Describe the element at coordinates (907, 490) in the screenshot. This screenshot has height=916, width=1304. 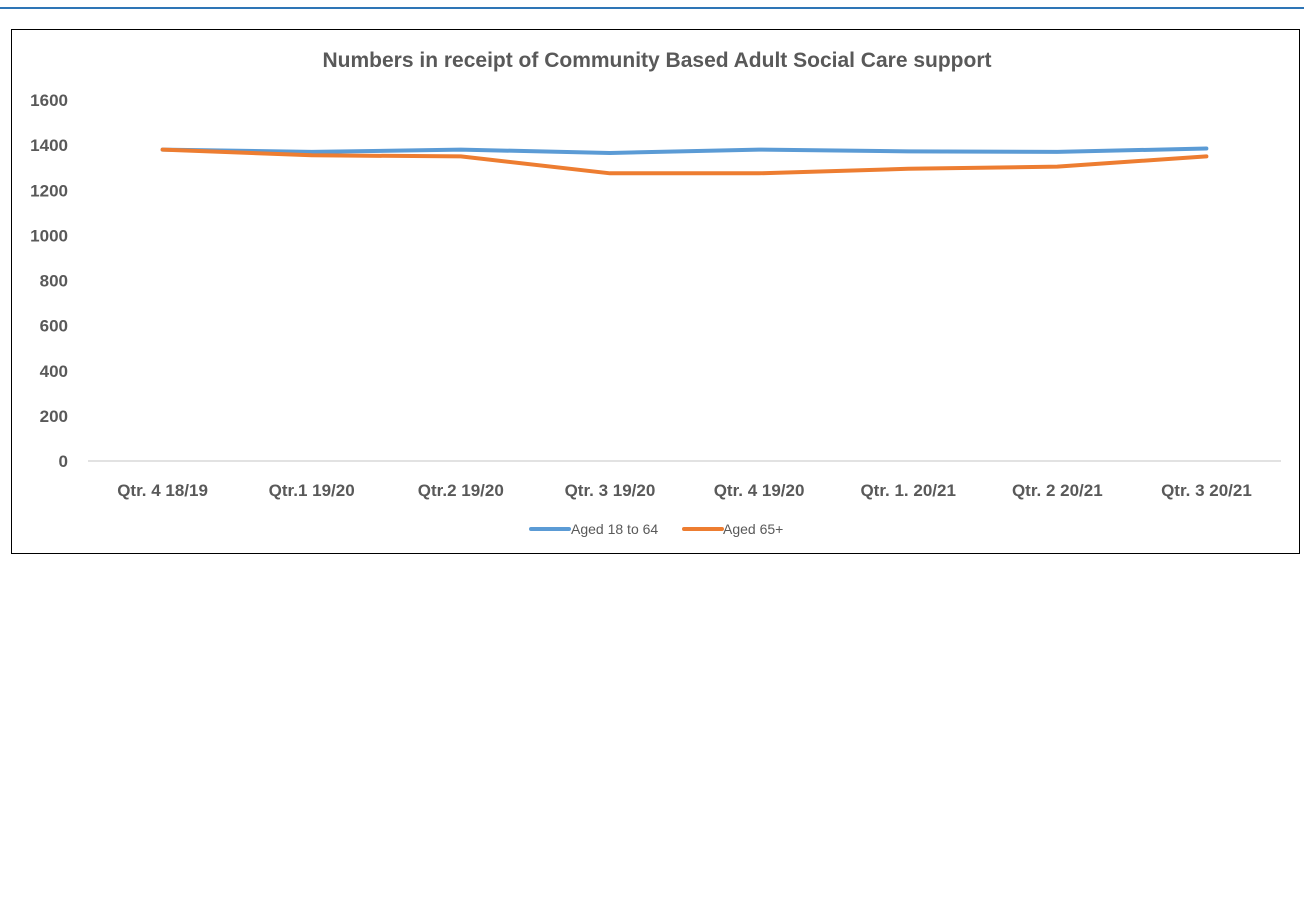
I see `x-tick-label: Qtr. 1. 20/21` at that location.